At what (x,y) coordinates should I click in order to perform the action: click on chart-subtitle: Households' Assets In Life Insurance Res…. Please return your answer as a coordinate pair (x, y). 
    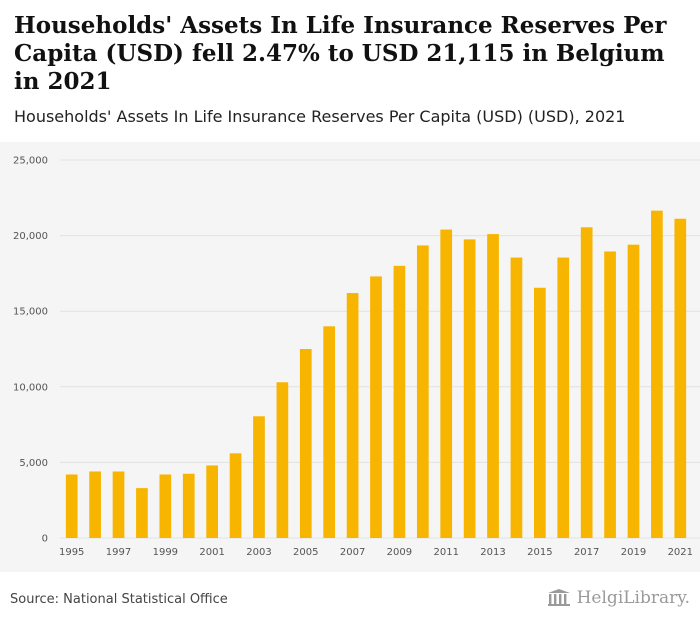
    Looking at the image, I should click on (320, 116).